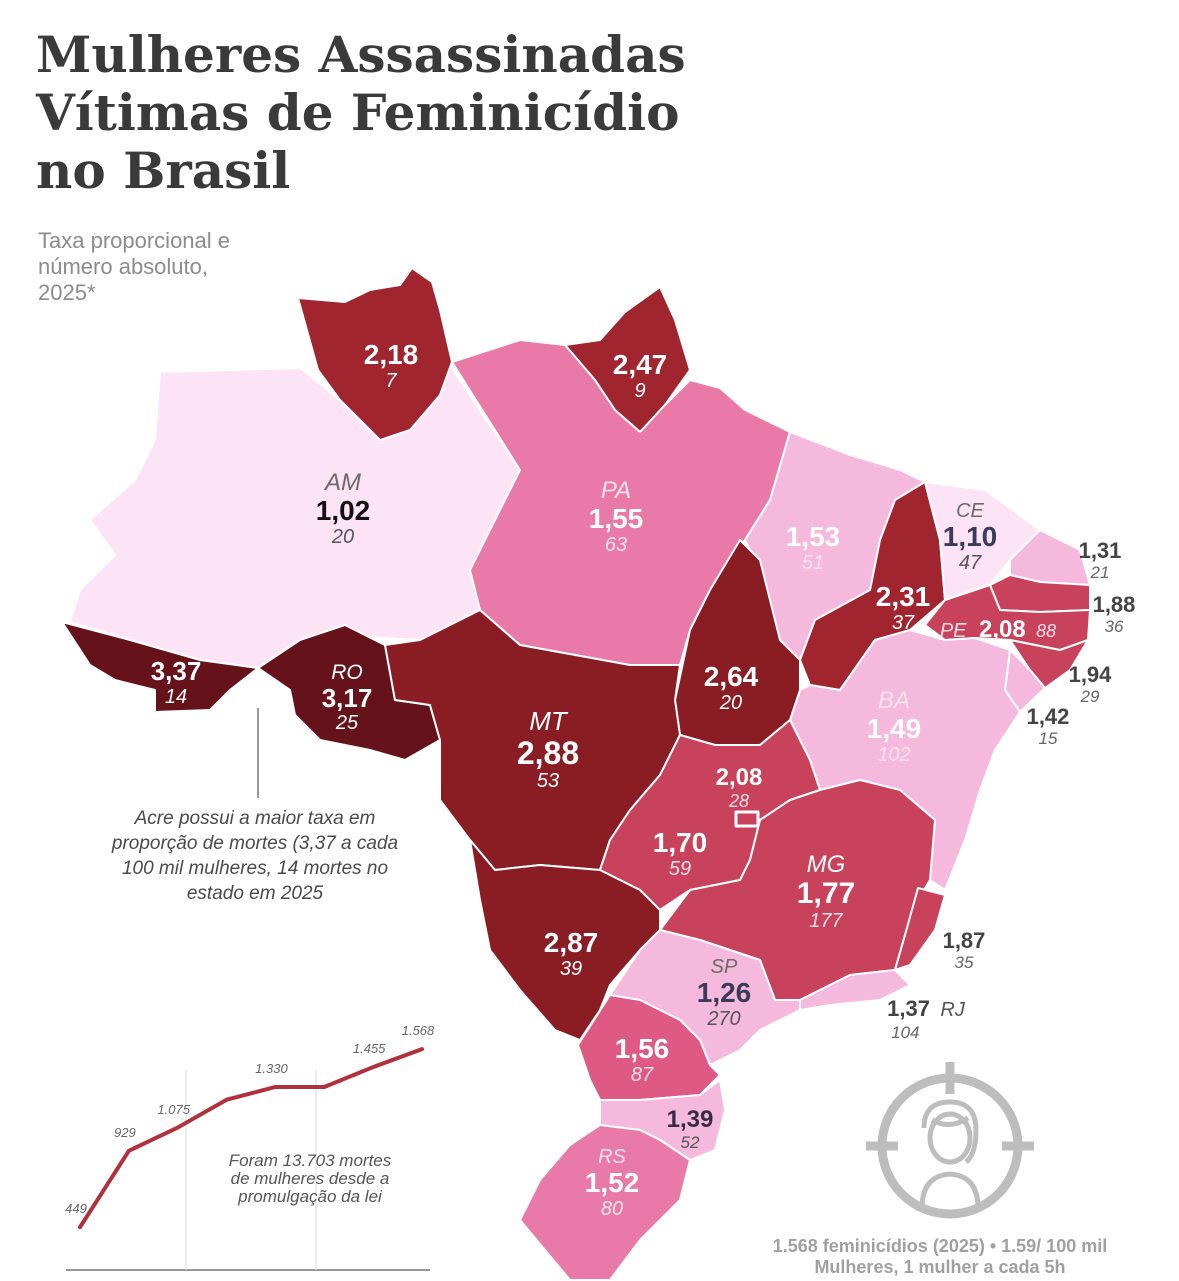 The image size is (1179, 1281). What do you see at coordinates (124, 1132) in the screenshot?
I see `chart-point-label: 929` at bounding box center [124, 1132].